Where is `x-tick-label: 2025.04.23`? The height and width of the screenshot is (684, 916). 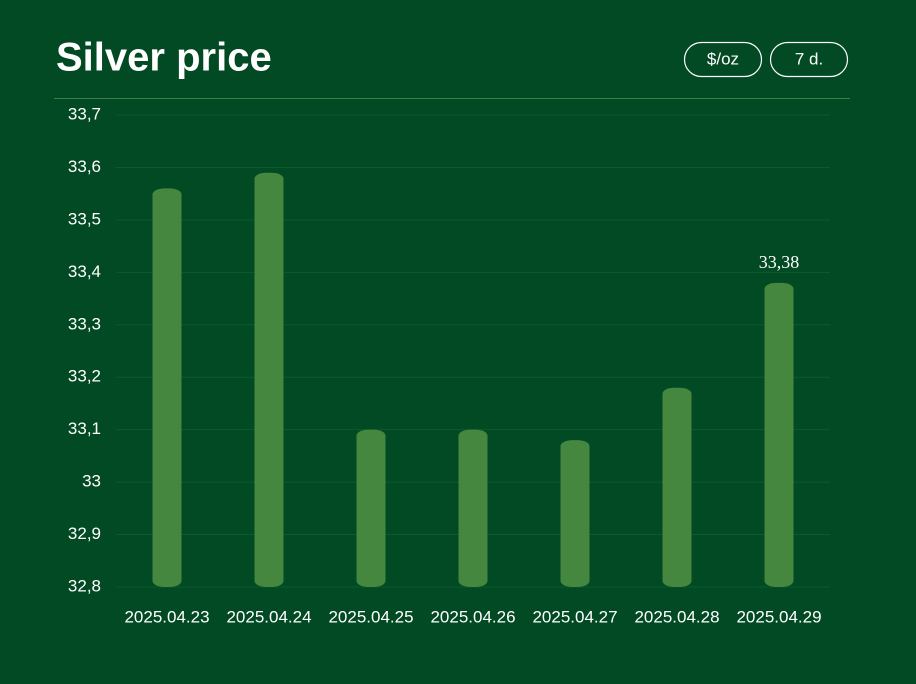 x-tick-label: 2025.04.23 is located at coordinates (166, 616).